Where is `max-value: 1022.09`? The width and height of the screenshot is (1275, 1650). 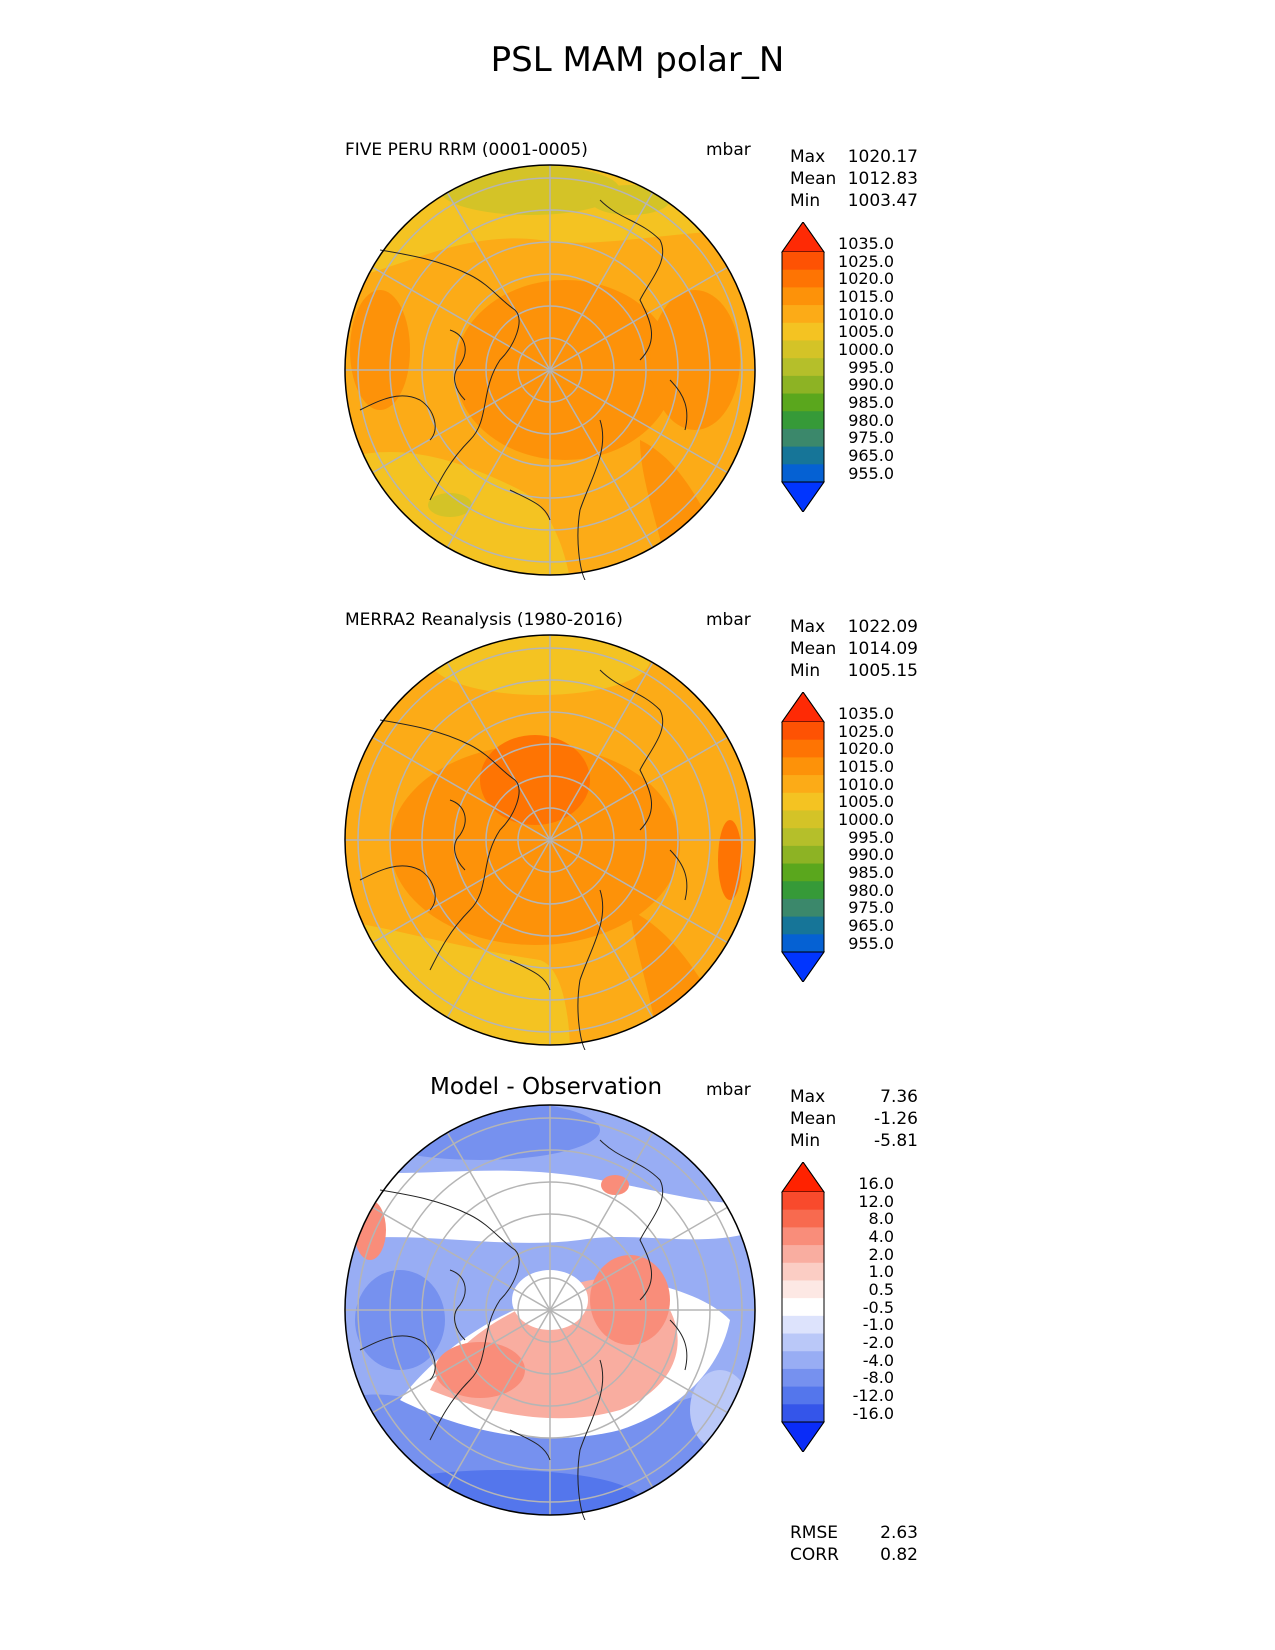 max-value: 1022.09 is located at coordinates (882, 627).